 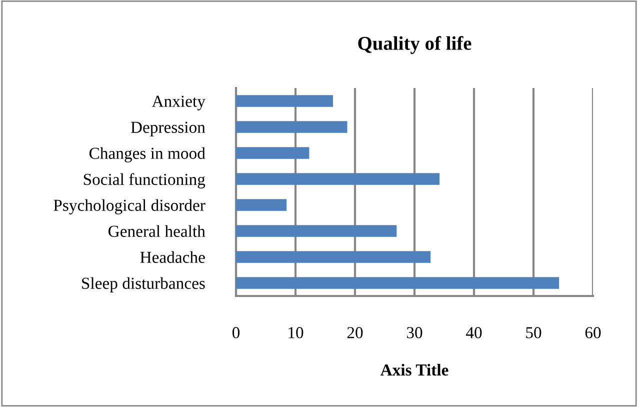 What do you see at coordinates (414, 370) in the screenshot?
I see `x-axis-title: Axis Title` at bounding box center [414, 370].